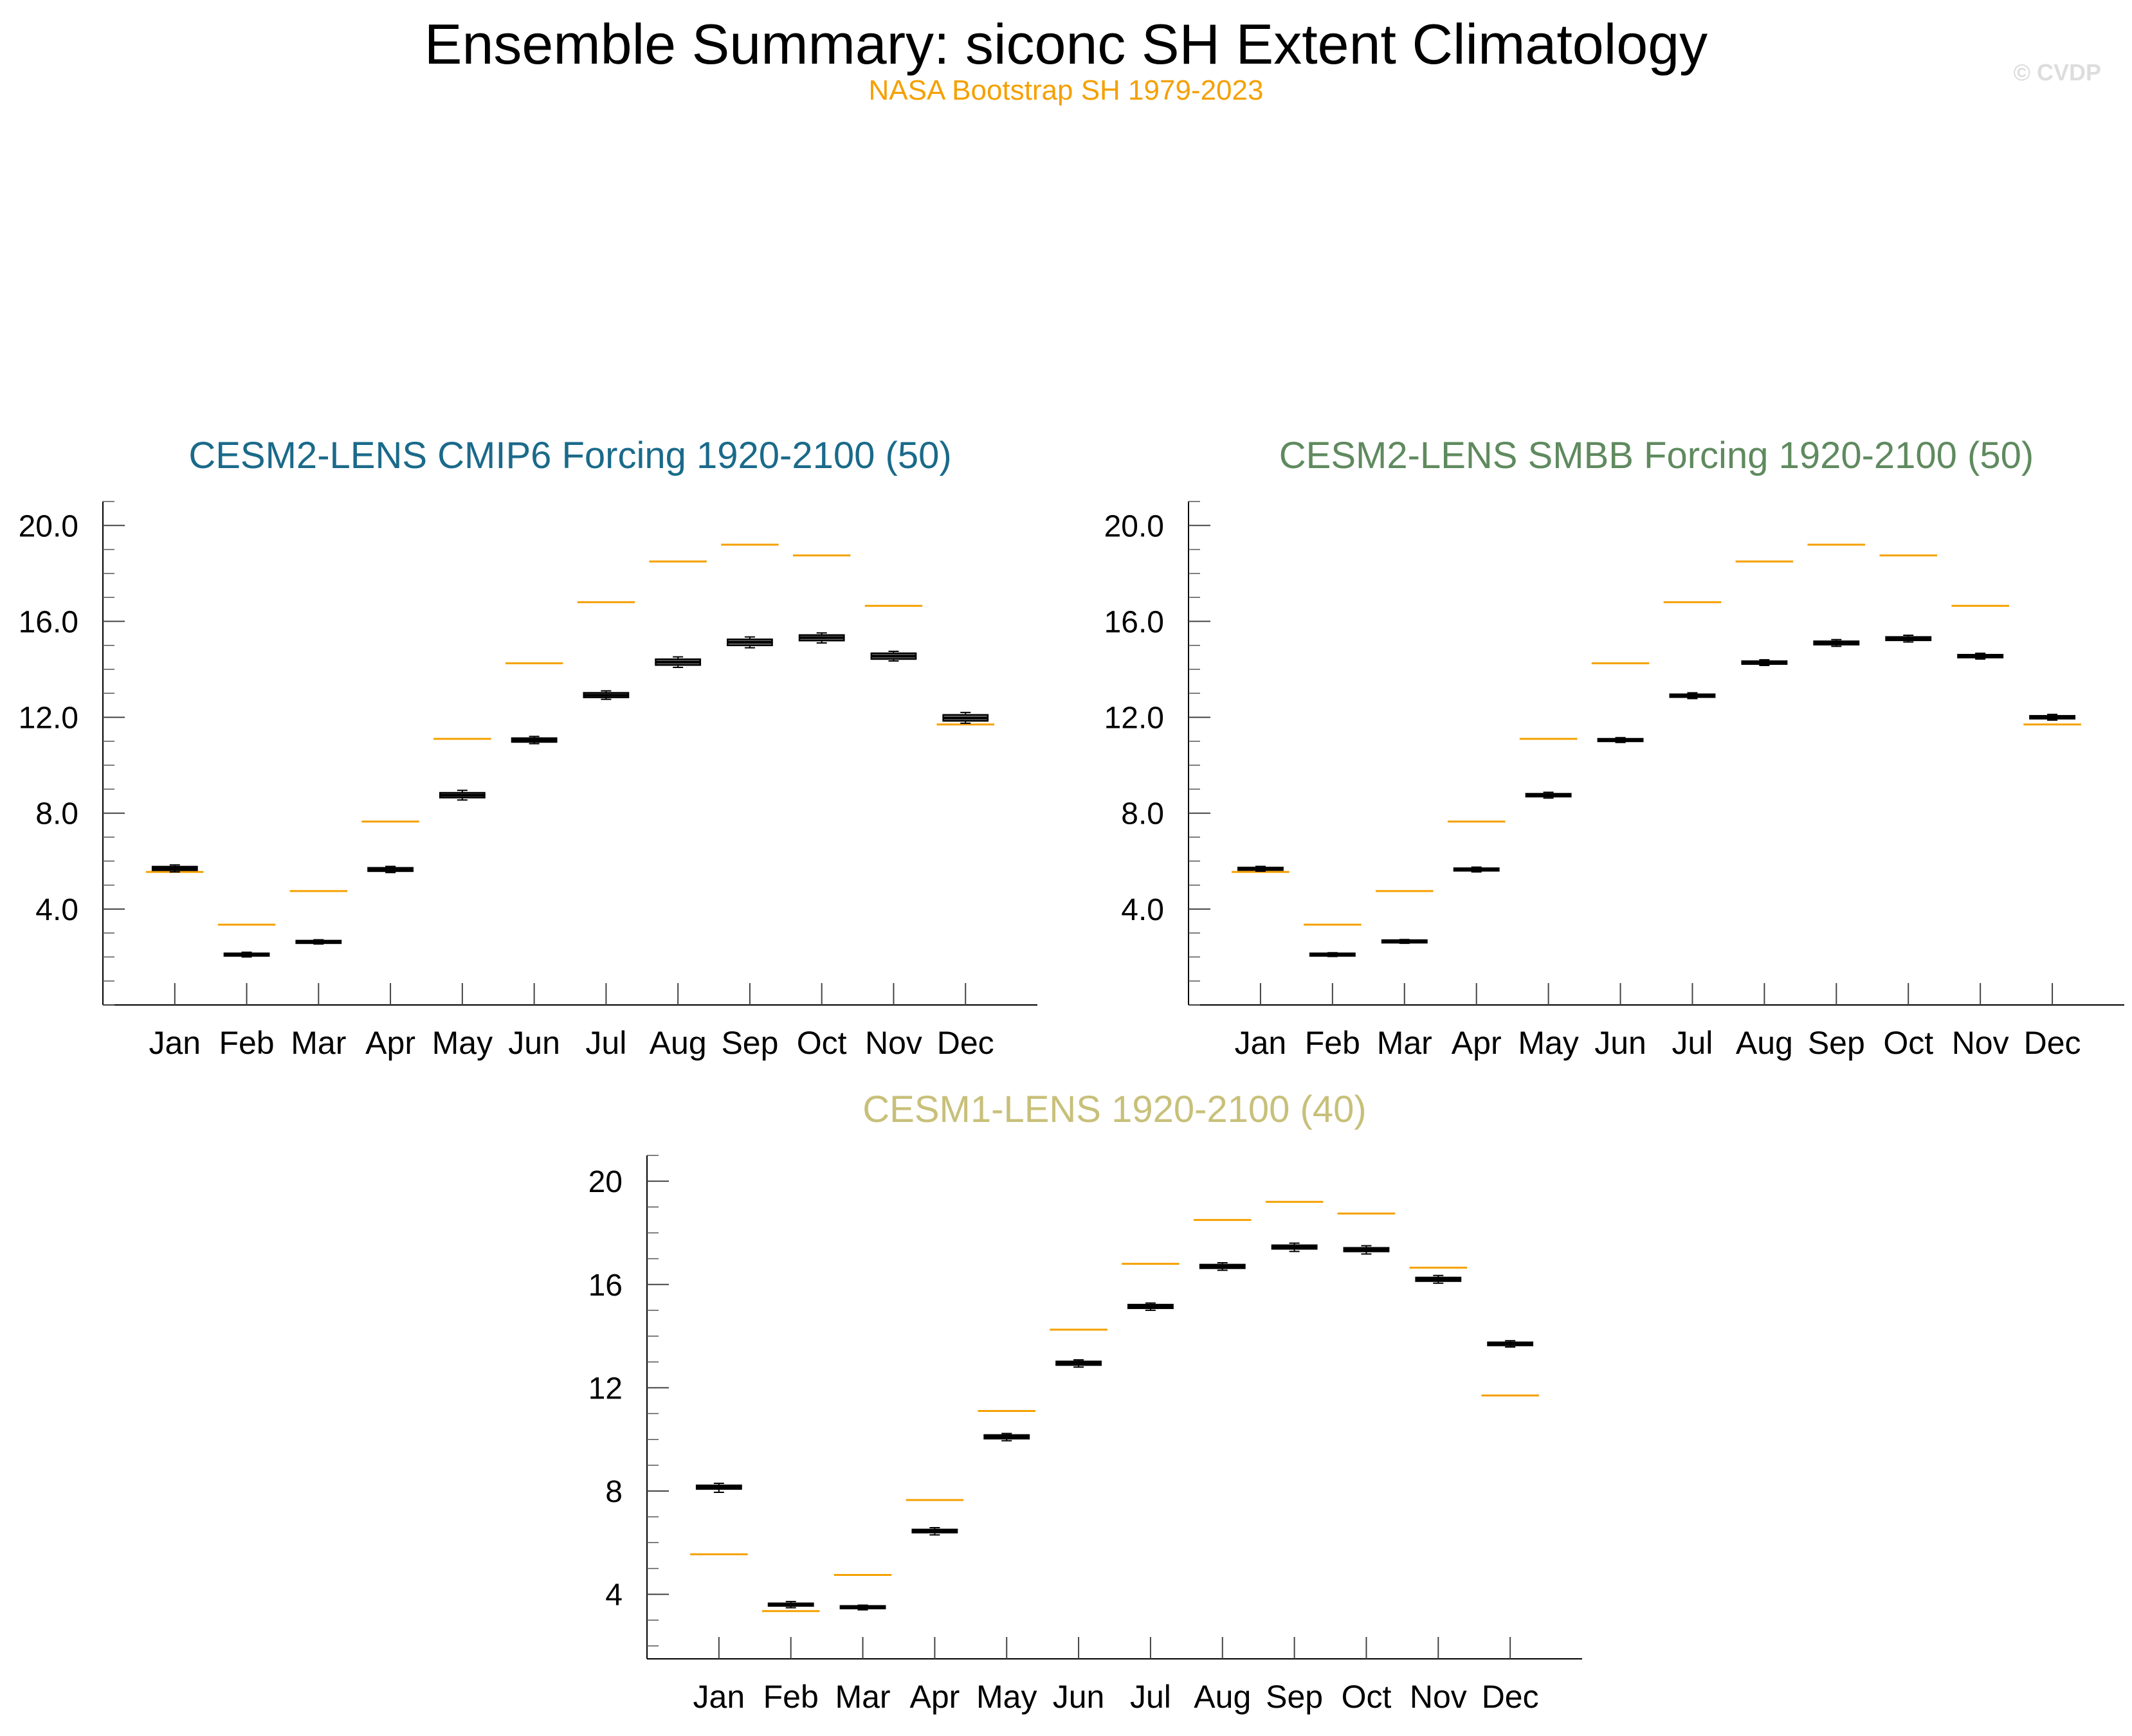 The height and width of the screenshot is (1736, 2132). What do you see at coordinates (2057, 72) in the screenshot?
I see `watermark: © CVDP` at bounding box center [2057, 72].